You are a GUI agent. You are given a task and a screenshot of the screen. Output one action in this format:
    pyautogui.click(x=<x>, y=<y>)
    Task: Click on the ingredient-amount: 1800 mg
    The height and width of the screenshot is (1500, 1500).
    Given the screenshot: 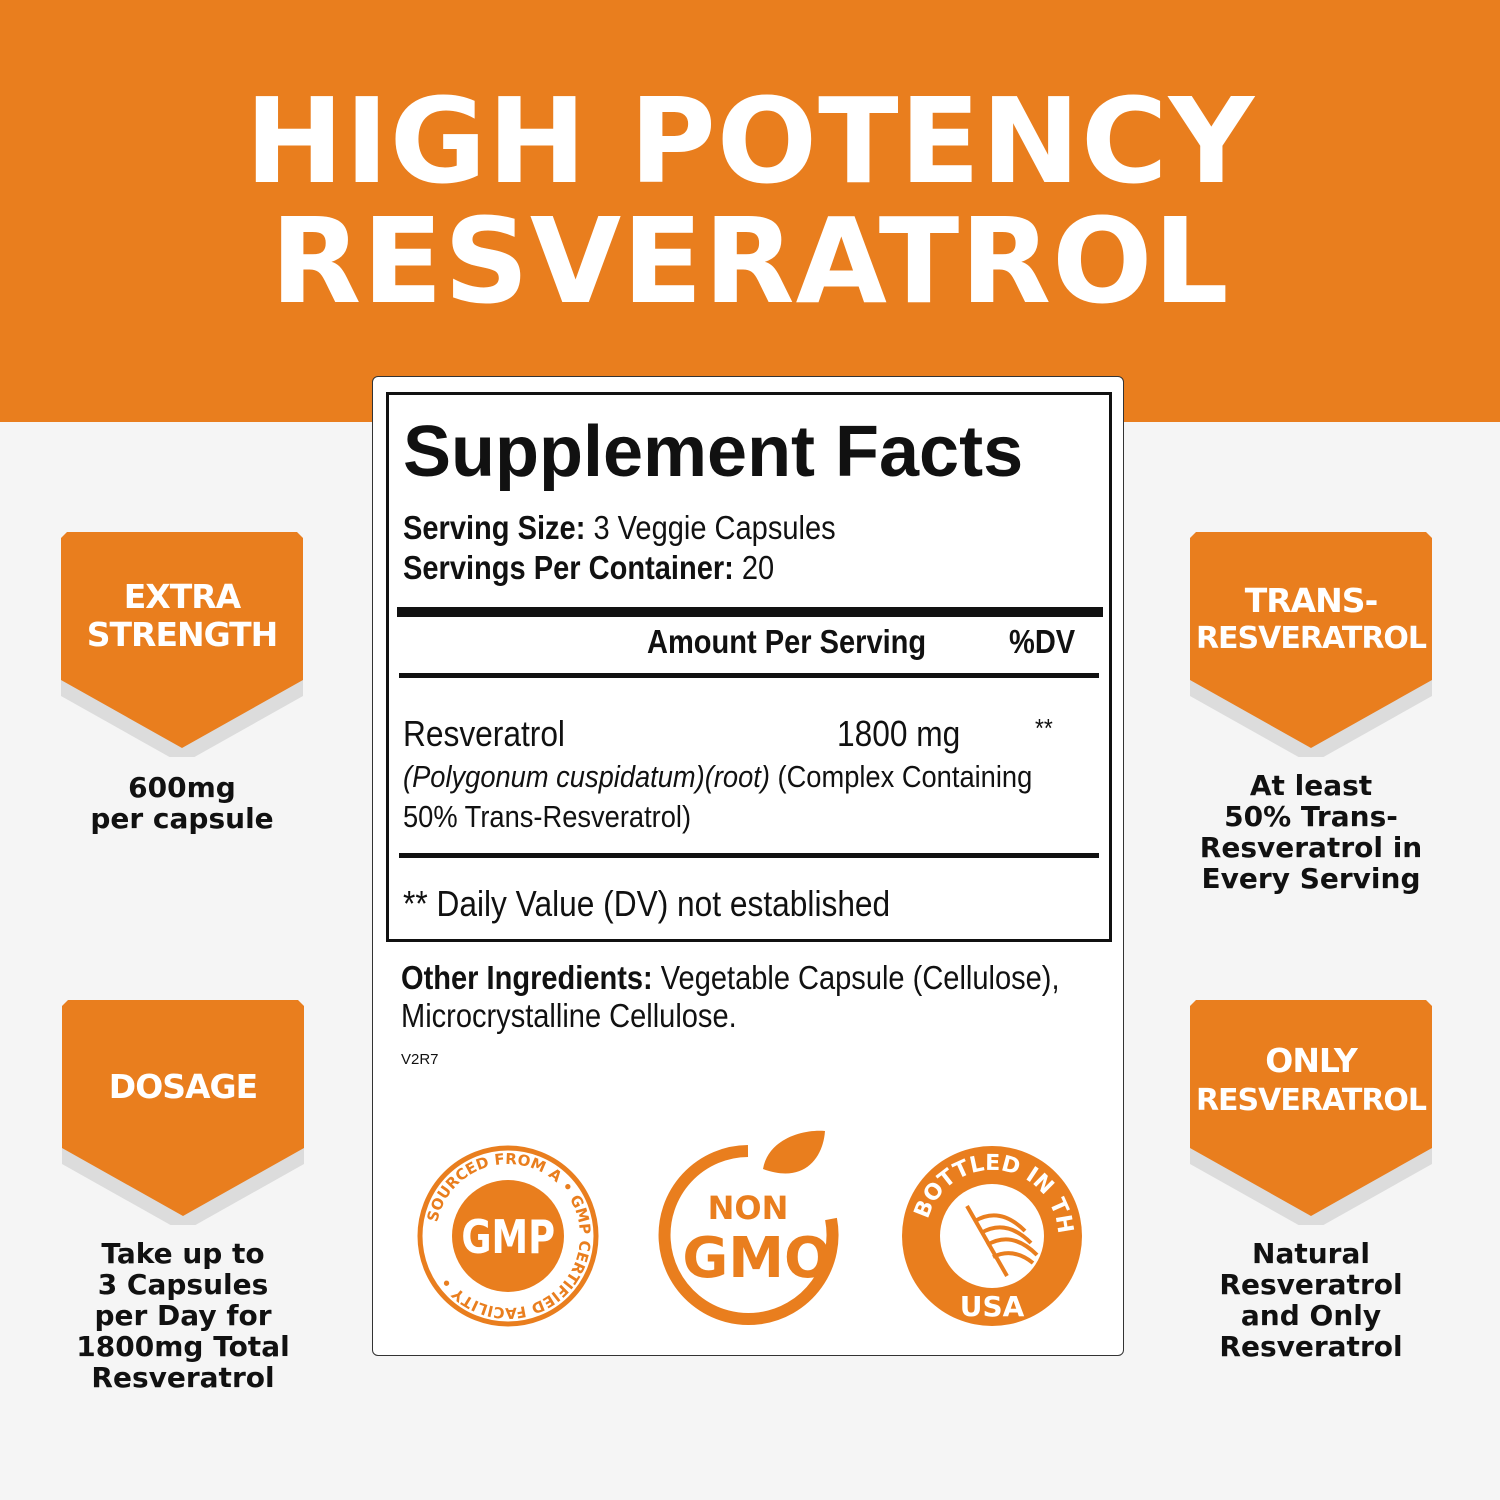 What is the action you would take?
    pyautogui.click(x=899, y=733)
    